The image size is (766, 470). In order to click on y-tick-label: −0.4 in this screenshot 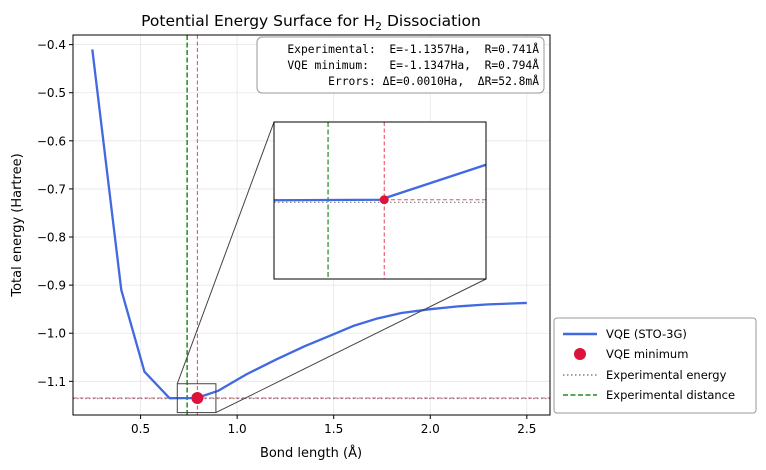, I will do `click(51, 45)`.